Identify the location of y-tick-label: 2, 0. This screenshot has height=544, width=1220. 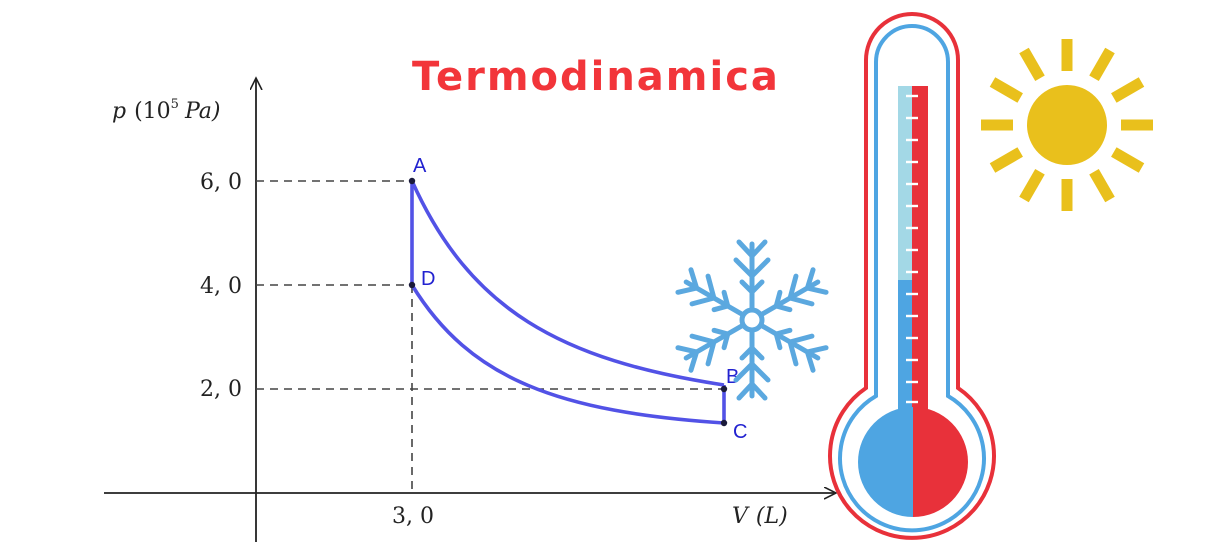
(221, 389).